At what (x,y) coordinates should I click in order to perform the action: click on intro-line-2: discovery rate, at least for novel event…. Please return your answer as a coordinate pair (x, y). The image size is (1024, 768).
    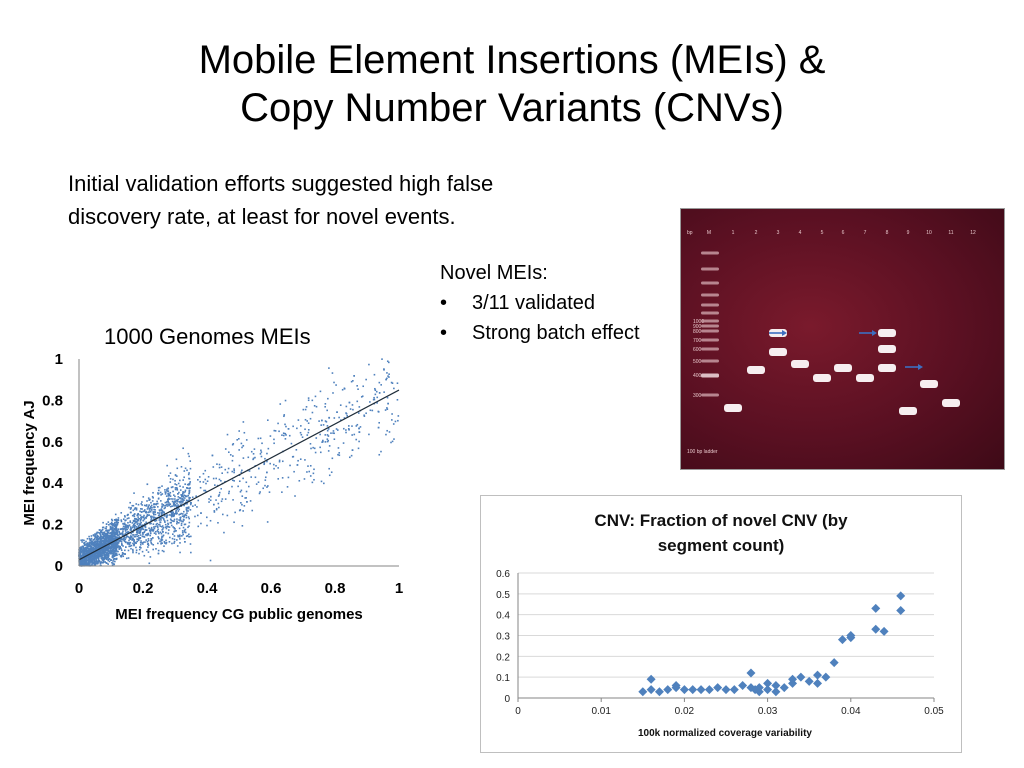
    Looking at the image, I should click on (262, 216).